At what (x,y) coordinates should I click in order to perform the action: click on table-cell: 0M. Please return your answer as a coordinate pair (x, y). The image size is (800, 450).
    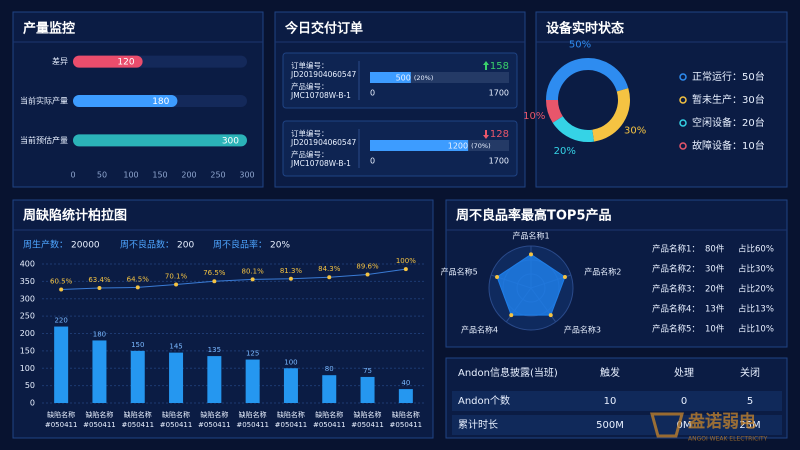
    Looking at the image, I should click on (684, 425).